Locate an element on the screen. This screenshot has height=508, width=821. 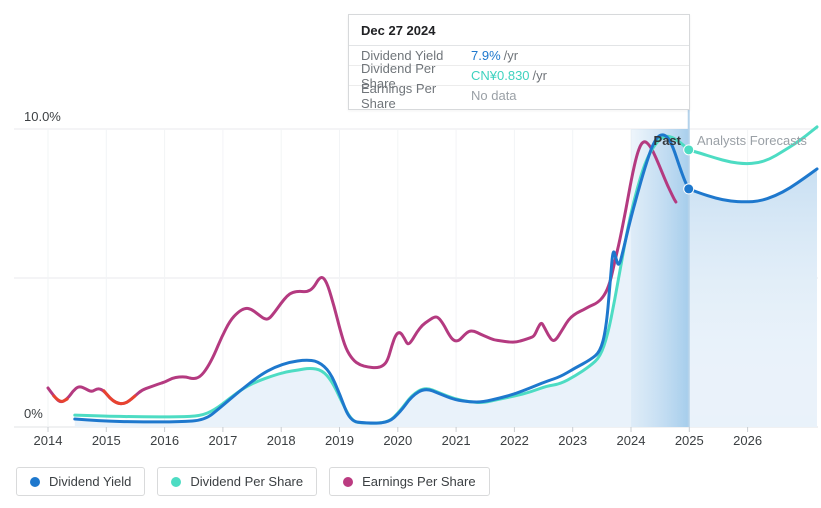
earnings-per-share-dot-icon is located at coordinates (348, 481).